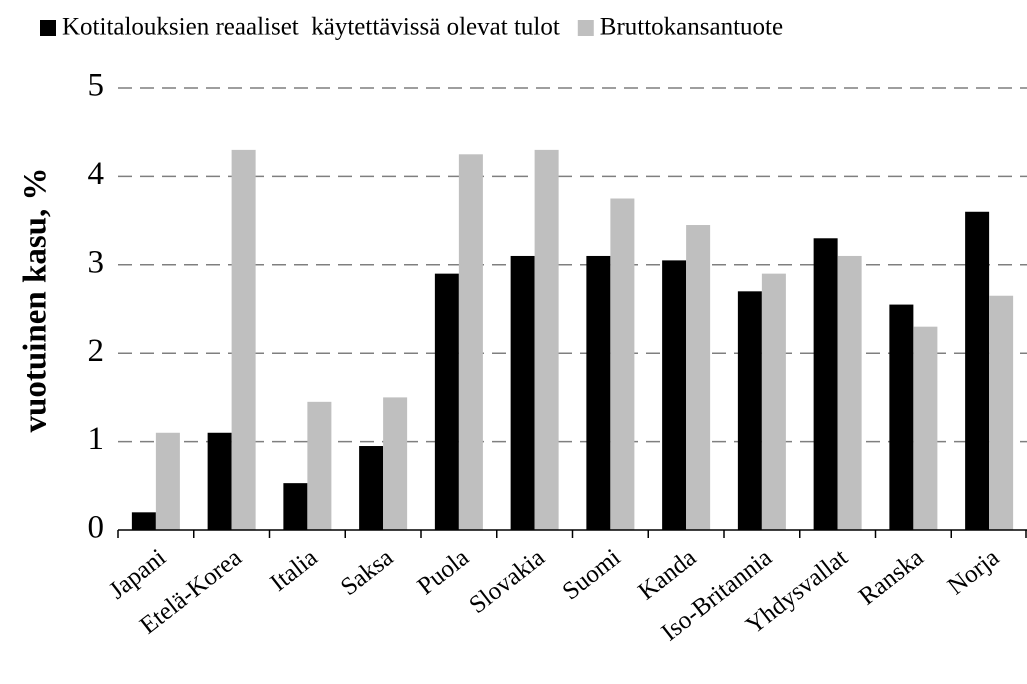 This screenshot has width=1027, height=684. I want to click on y-tick-label: 1, so click(96, 439).